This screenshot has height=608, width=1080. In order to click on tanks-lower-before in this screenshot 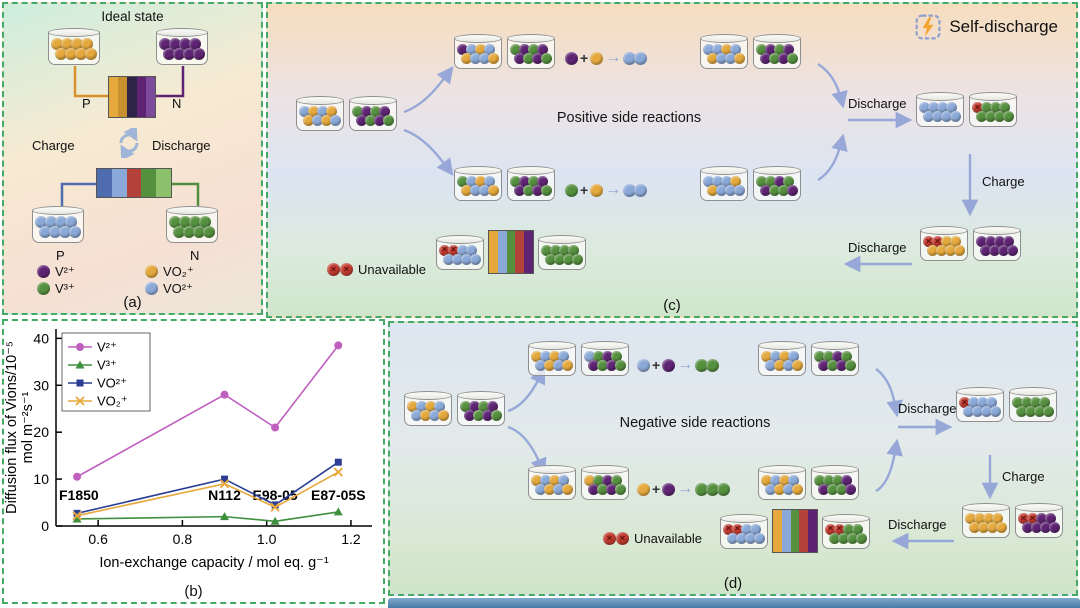, I will do `click(578, 482)`.